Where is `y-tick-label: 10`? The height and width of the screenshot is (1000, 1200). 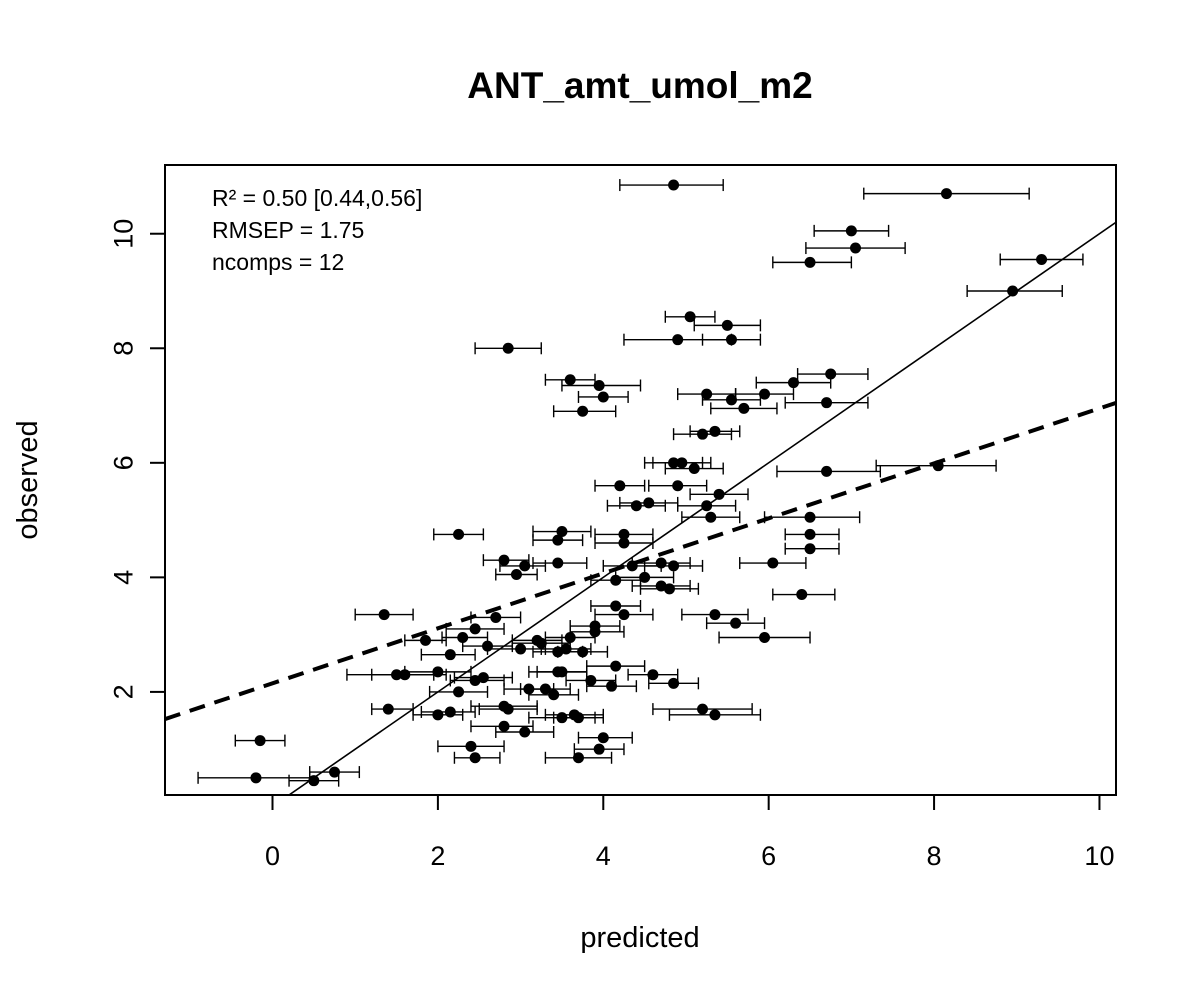
y-tick-label: 10 is located at coordinates (123, 234).